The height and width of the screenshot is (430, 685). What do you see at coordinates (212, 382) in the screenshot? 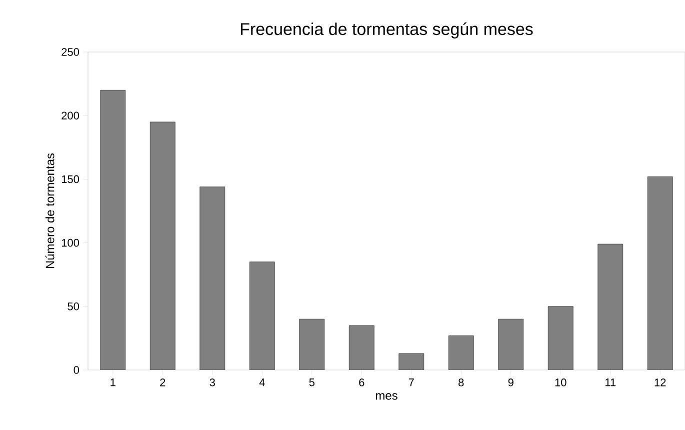
I see `x-tick-label: 3` at bounding box center [212, 382].